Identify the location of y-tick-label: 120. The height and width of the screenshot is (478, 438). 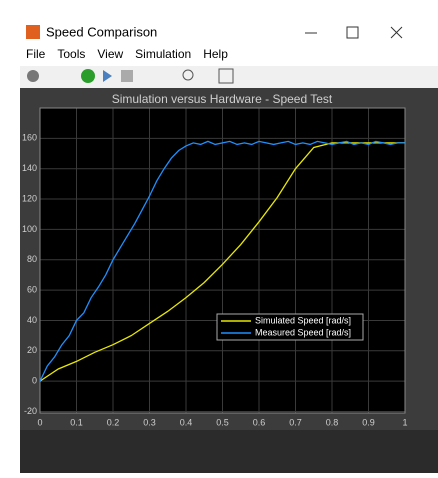
(29, 198).